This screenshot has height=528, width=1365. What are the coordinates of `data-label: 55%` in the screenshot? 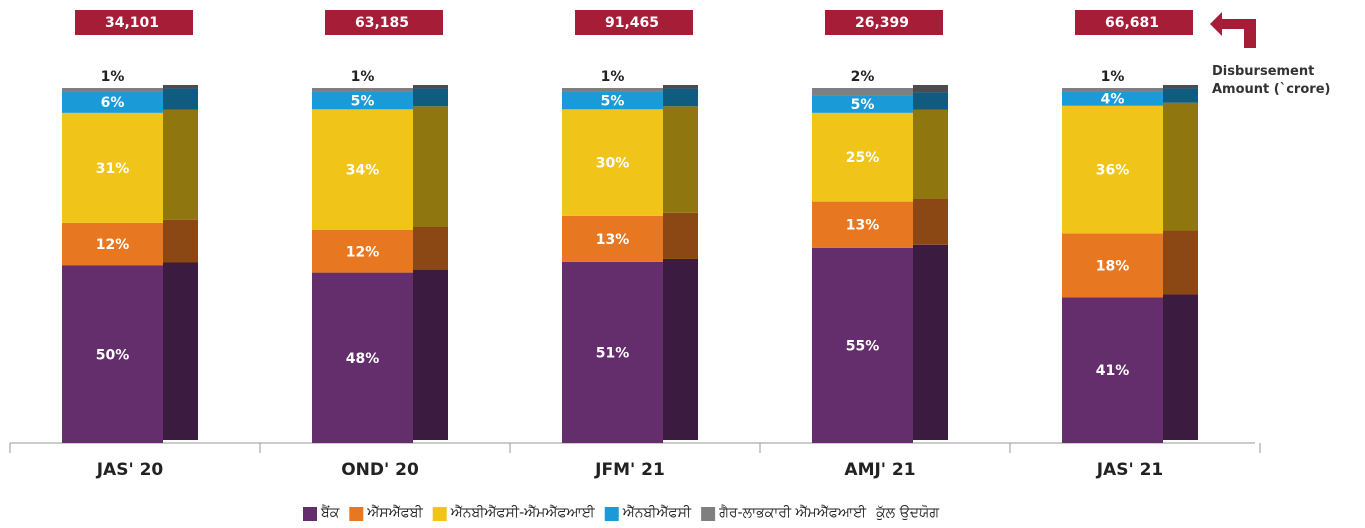 It's located at (863, 346).